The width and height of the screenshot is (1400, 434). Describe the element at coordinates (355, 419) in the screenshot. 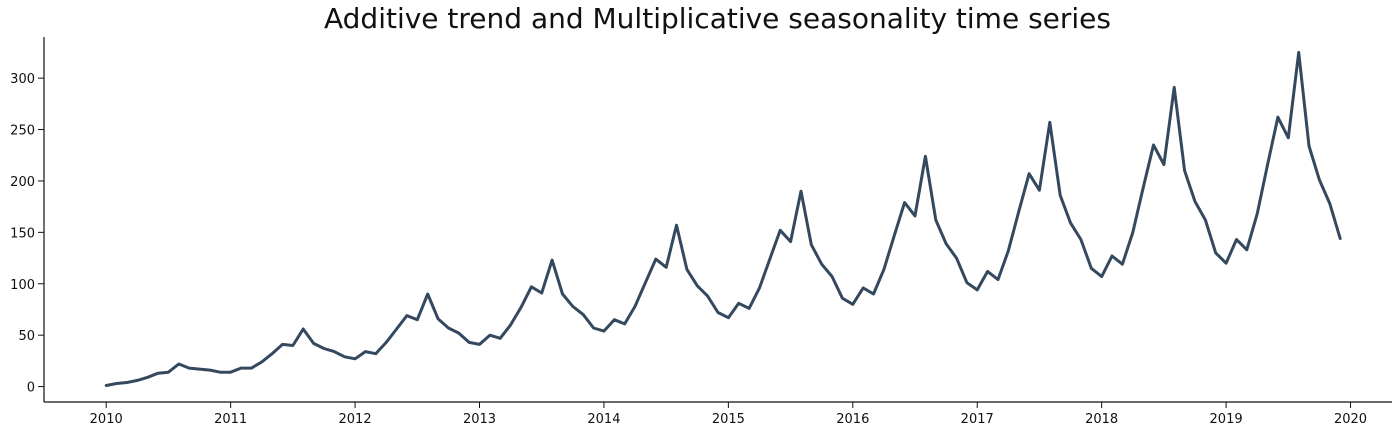

I see `x-tick-label: 2012` at that location.